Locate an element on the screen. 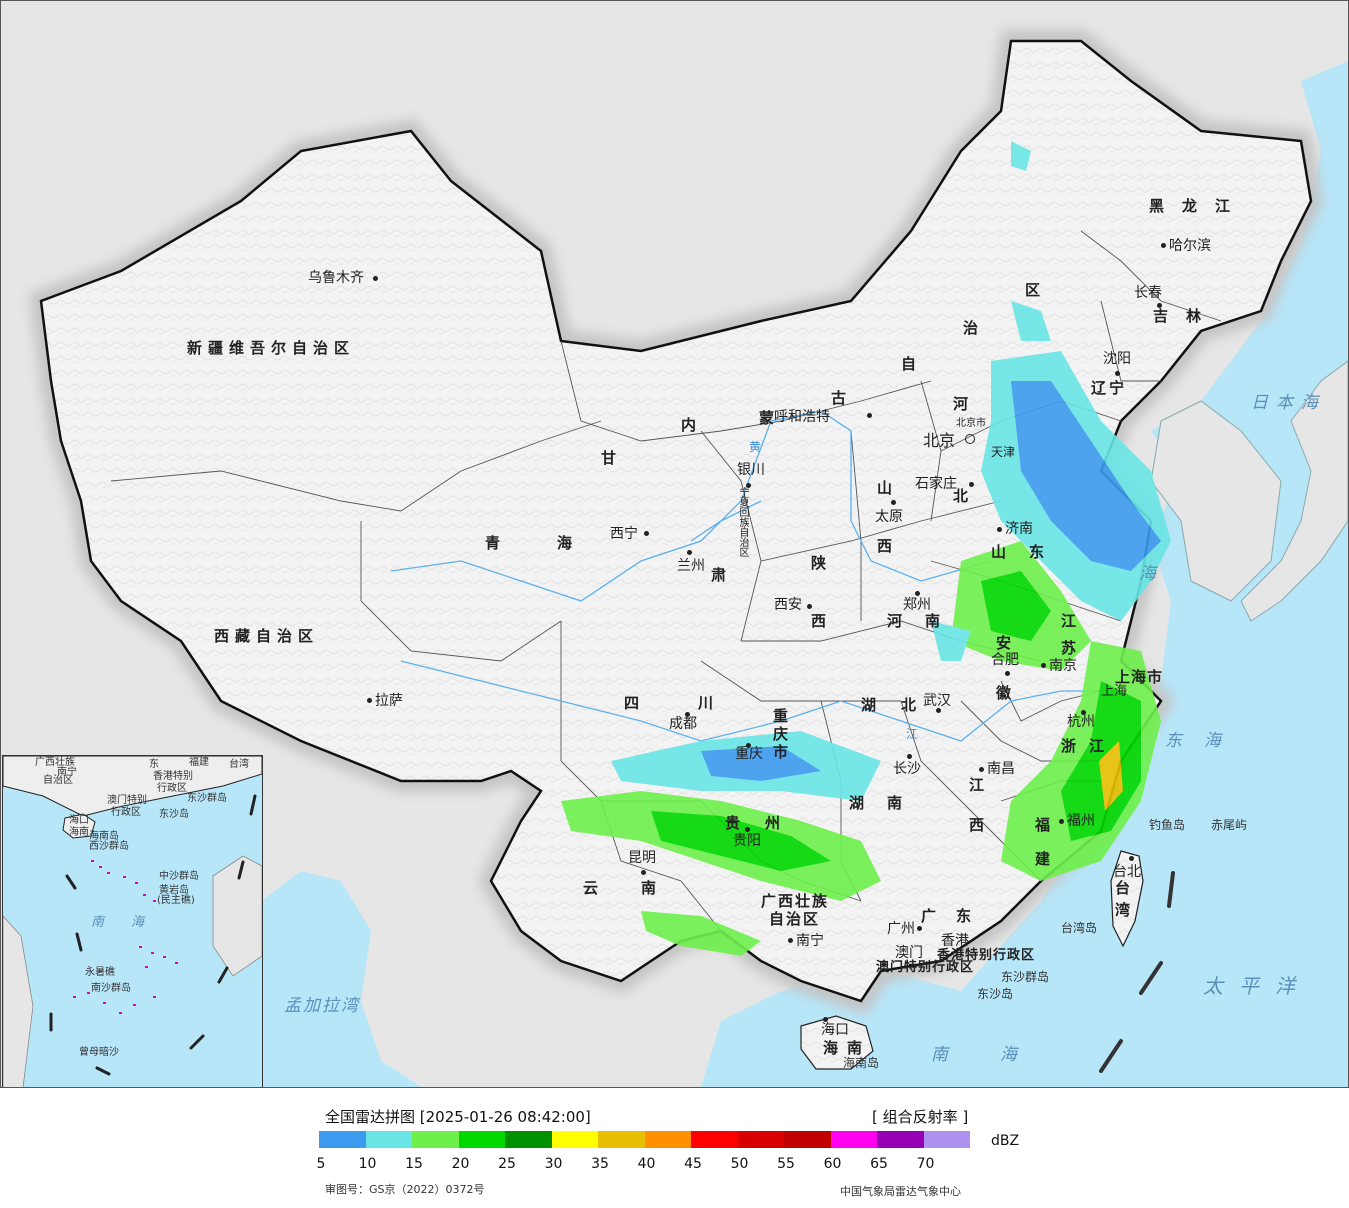 This screenshot has width=1349, height=1208. legend-title: 全国雷达拼图 [2025-01-26 08:42:00] is located at coordinates (458, 1117).